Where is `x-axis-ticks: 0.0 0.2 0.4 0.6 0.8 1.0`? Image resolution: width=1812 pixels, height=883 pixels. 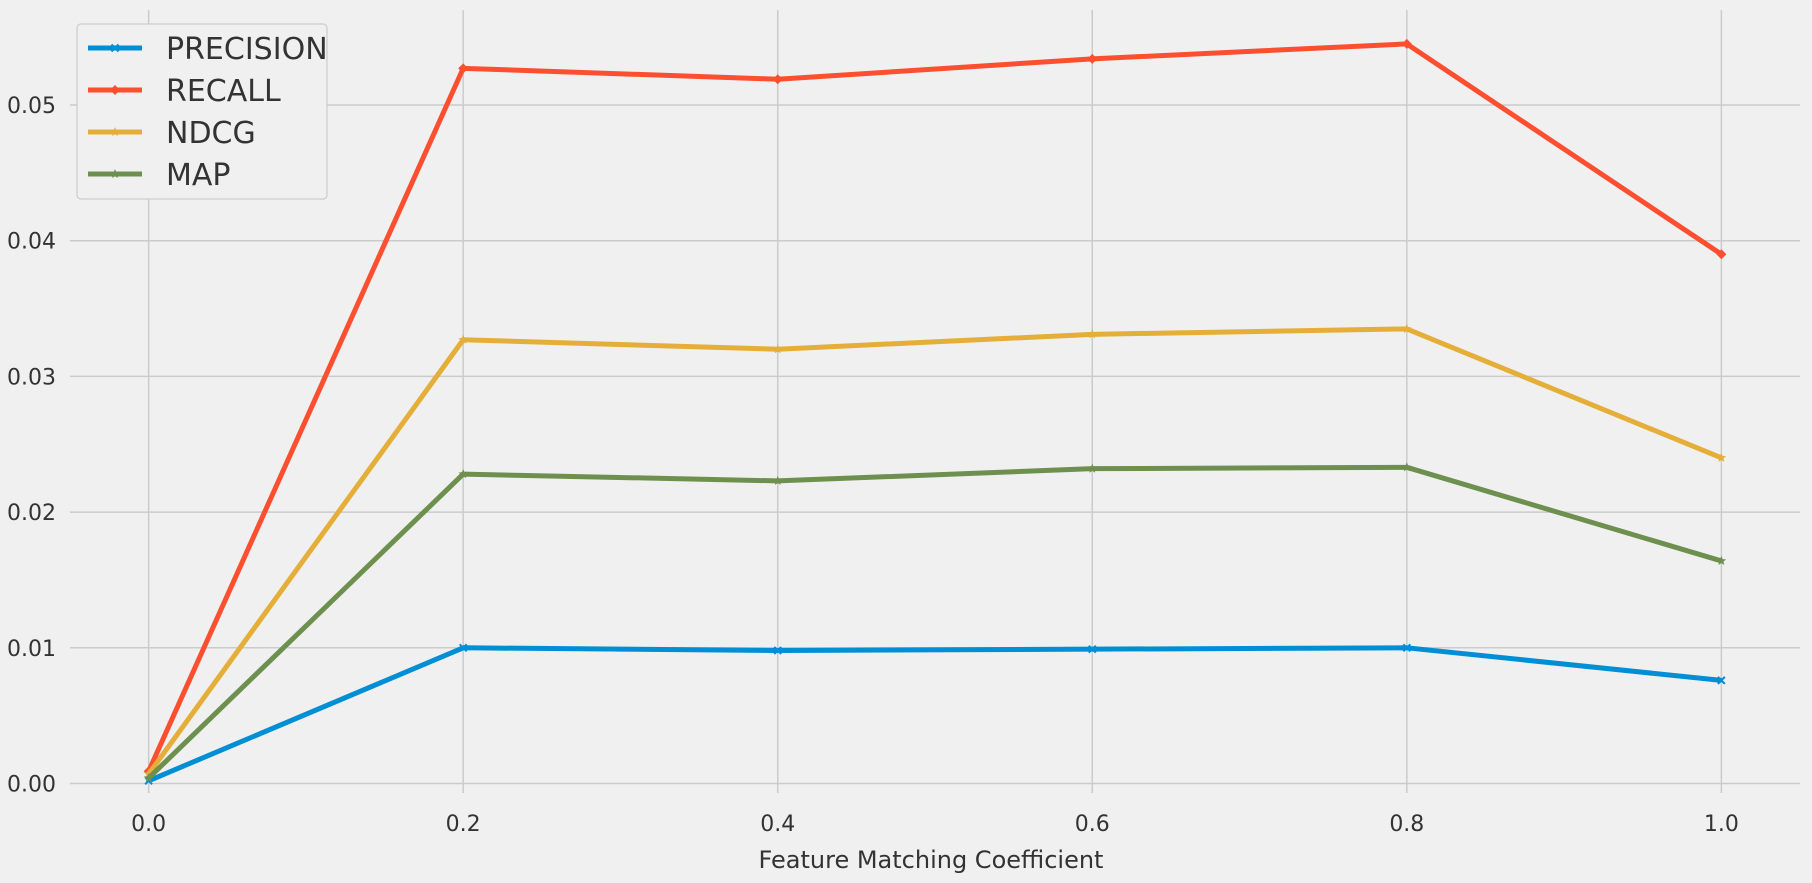
x-axis-ticks: 0.0 0.2 0.4 0.6 0.8 1.0 is located at coordinates (935, 824).